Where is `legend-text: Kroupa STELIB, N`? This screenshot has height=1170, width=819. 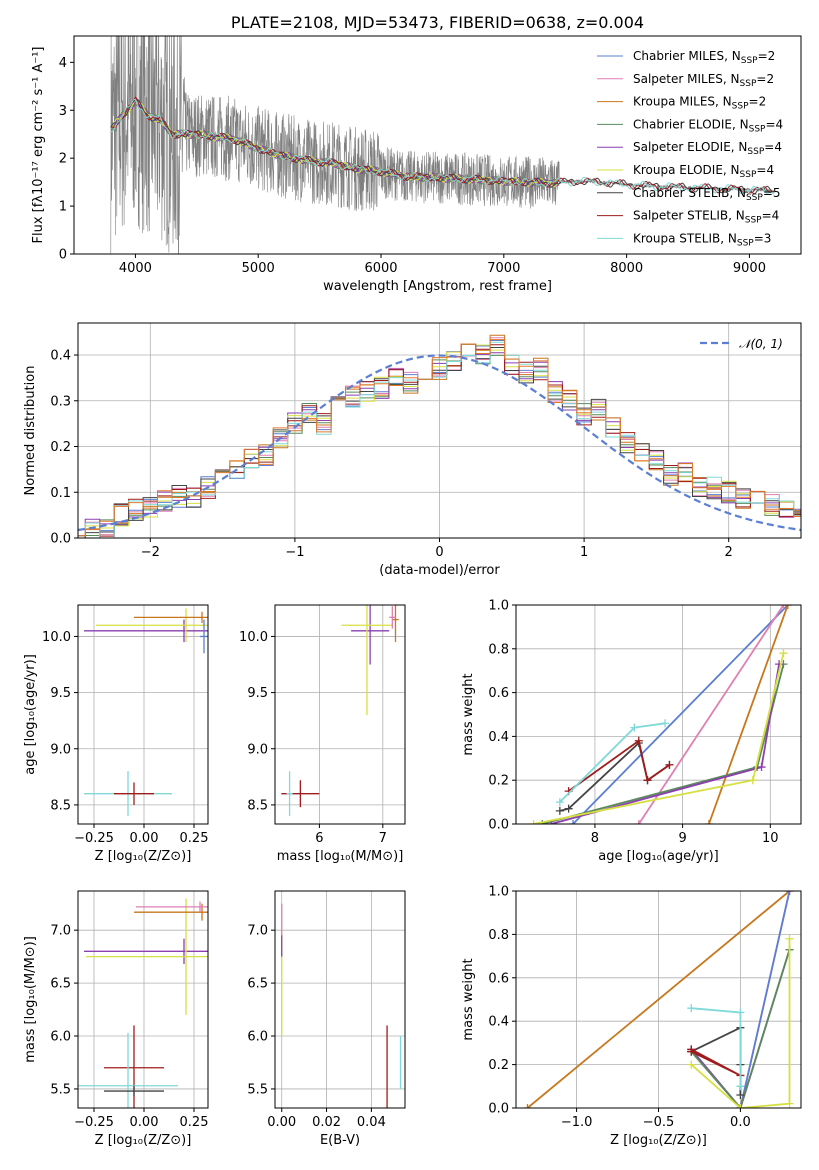
legend-text: Kroupa STELIB, N is located at coordinates (685, 238).